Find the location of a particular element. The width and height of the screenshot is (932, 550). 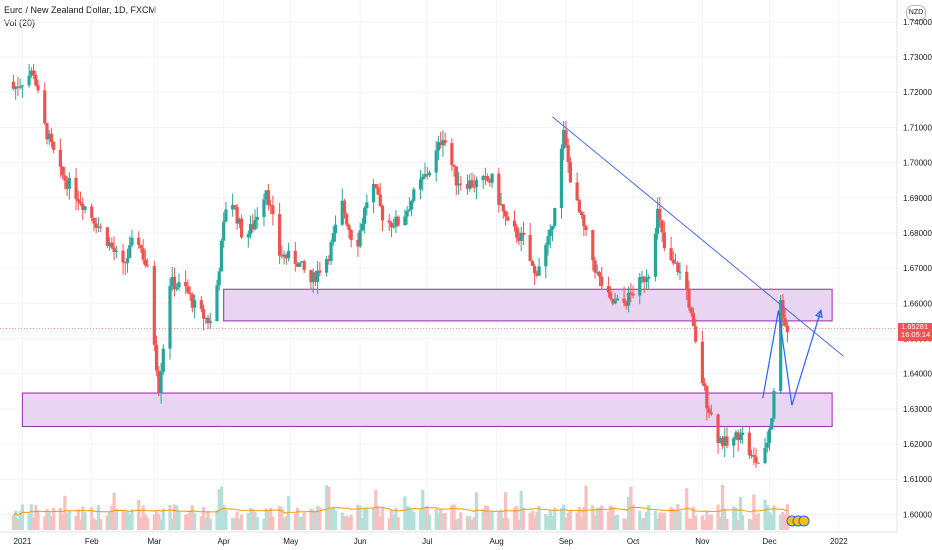

projection-path is located at coordinates (792, 358).